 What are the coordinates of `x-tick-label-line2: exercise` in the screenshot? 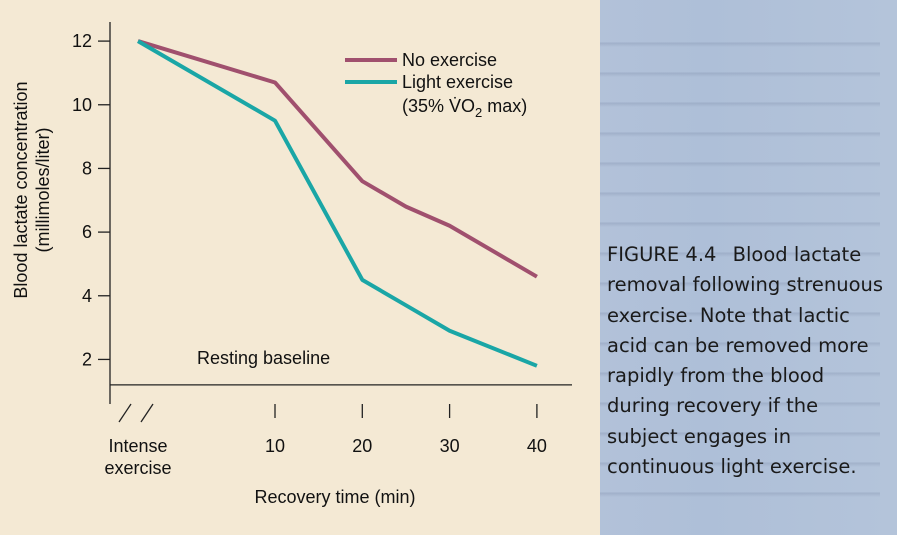 It's located at (137, 468).